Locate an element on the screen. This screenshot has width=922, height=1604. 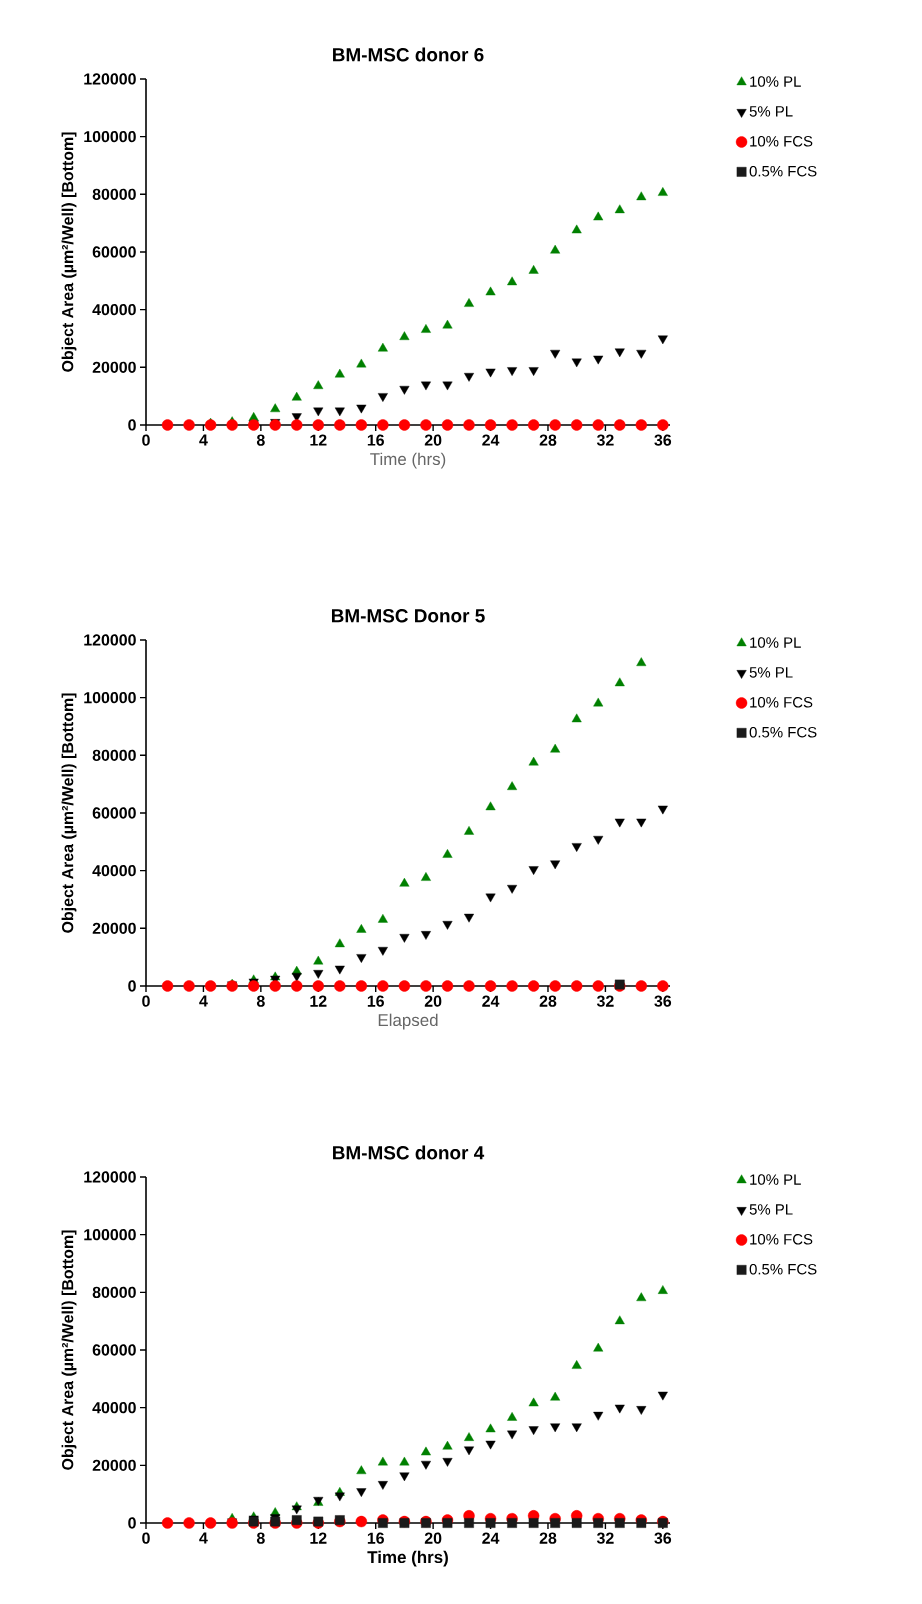
chart-title: BM-MSC Donor 5 is located at coordinates (408, 616).